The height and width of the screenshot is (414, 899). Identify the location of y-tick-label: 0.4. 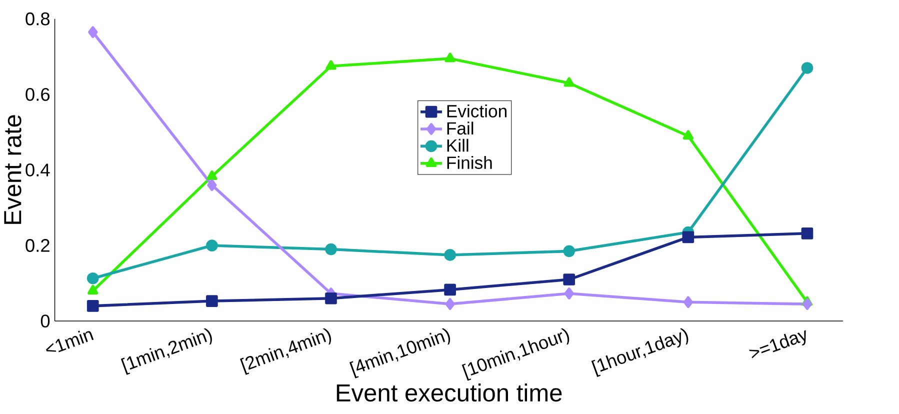
(38, 170).